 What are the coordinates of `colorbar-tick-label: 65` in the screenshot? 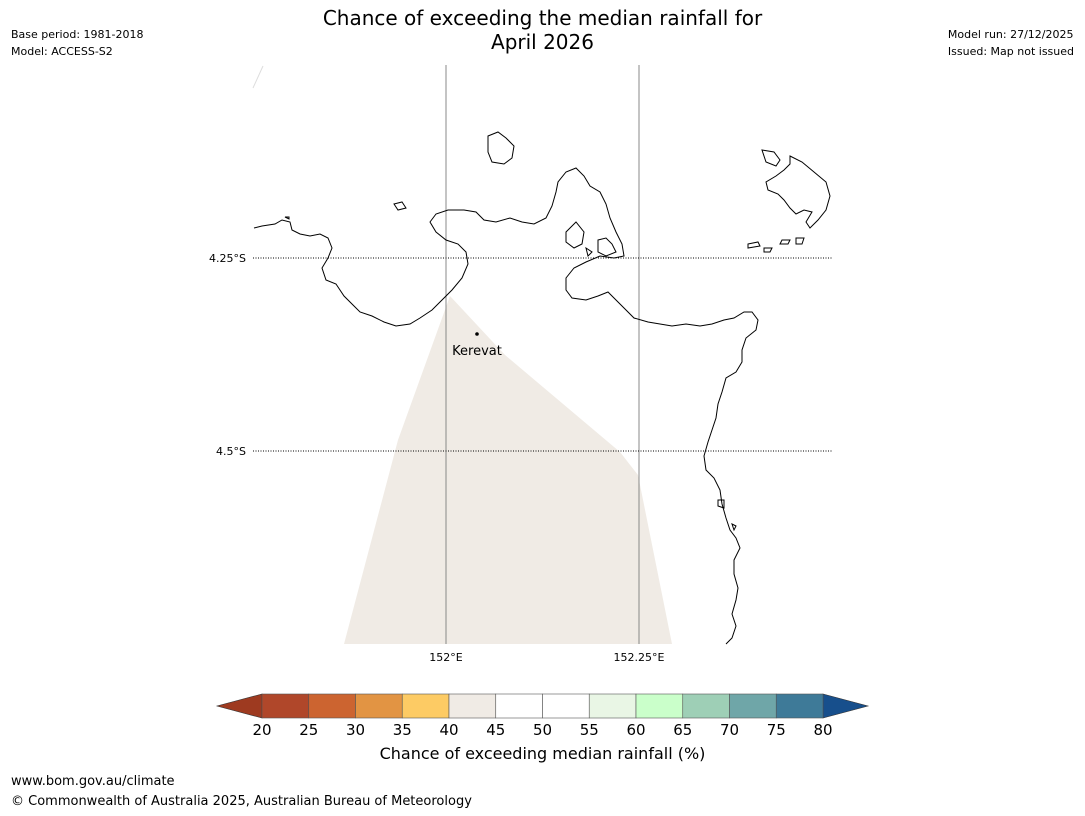 It's located at (682, 730).